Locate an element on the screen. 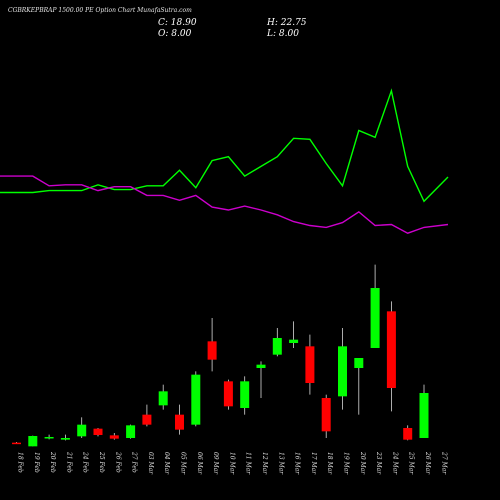  close-value: 18.90 is located at coordinates (183, 23).